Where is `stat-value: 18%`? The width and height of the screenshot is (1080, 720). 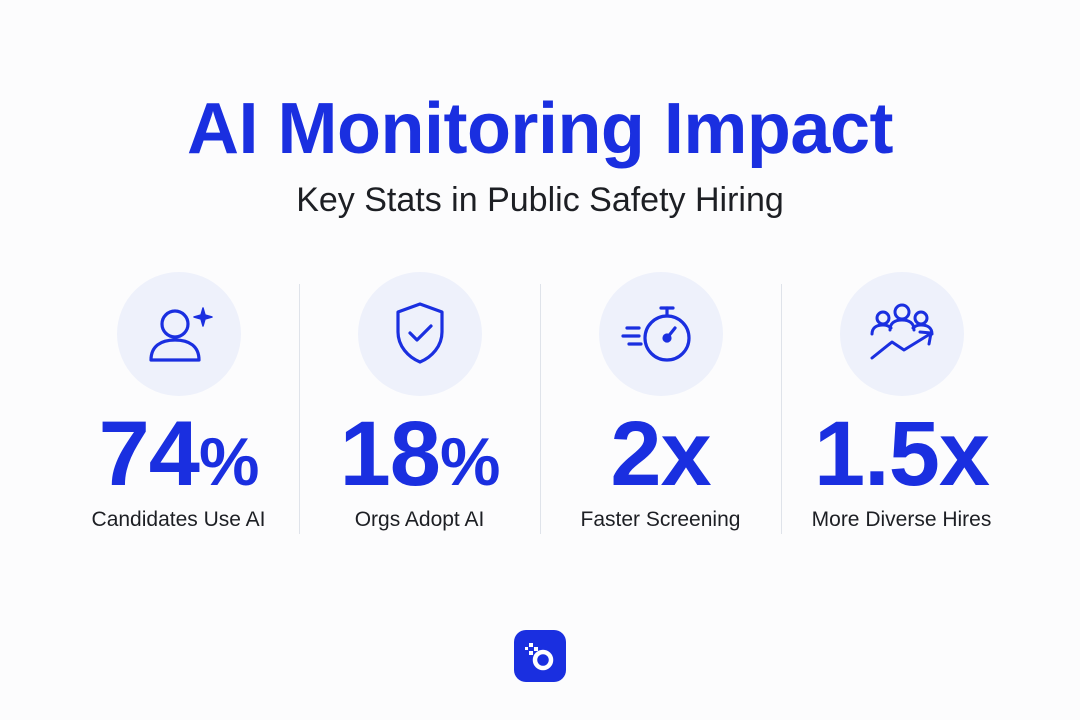 stat-value: 18% is located at coordinates (420, 454).